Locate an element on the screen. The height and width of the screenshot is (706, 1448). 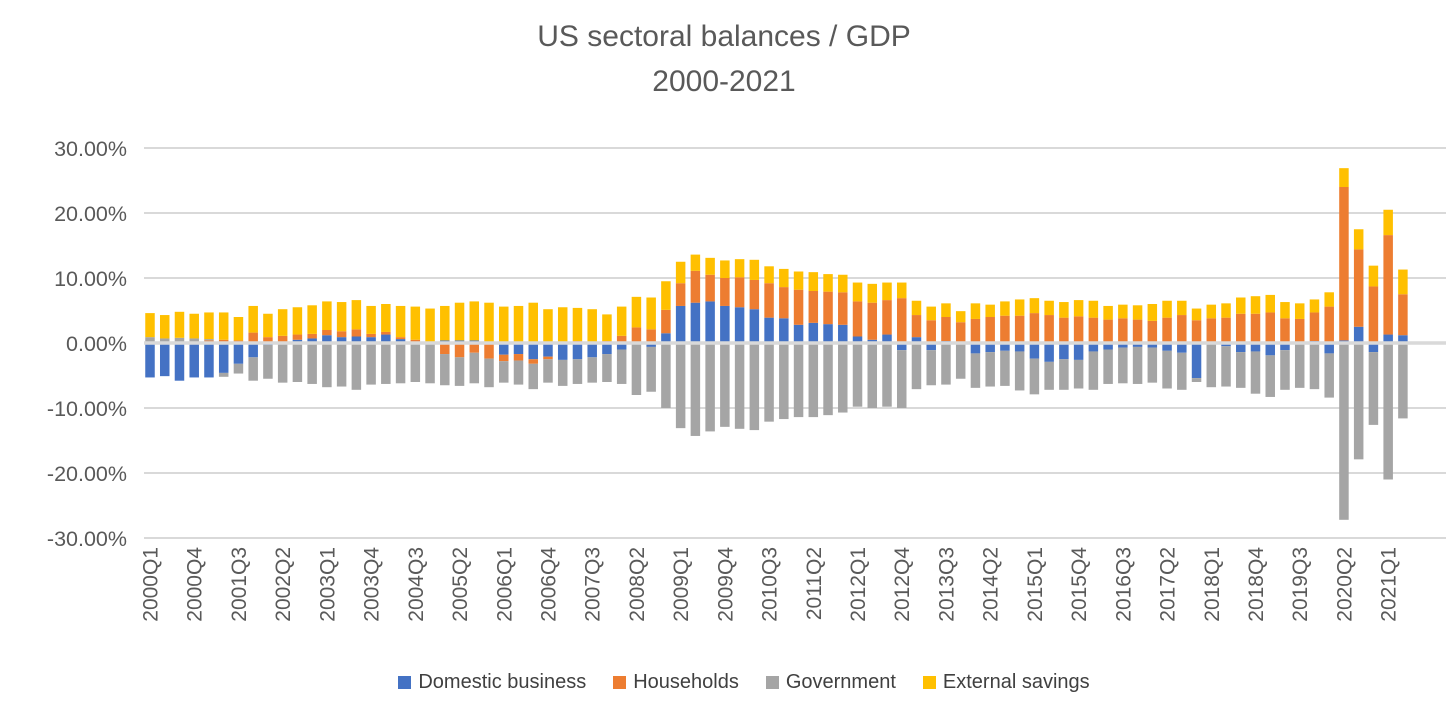
chart-title-line2: 2000-2021 is located at coordinates (724, 81).